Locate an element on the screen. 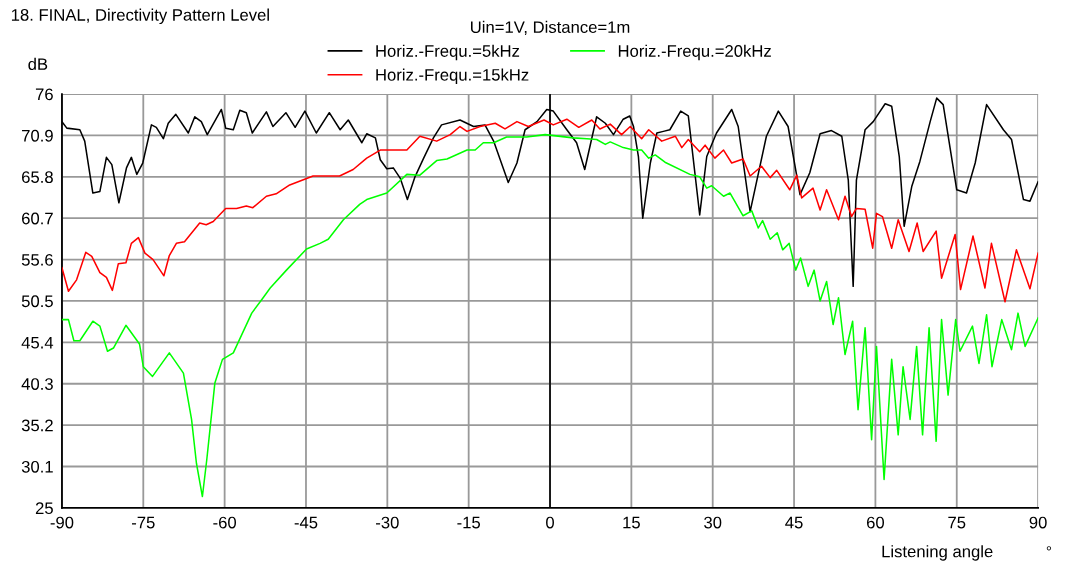  y-tick-label: 76 is located at coordinates (44, 94).